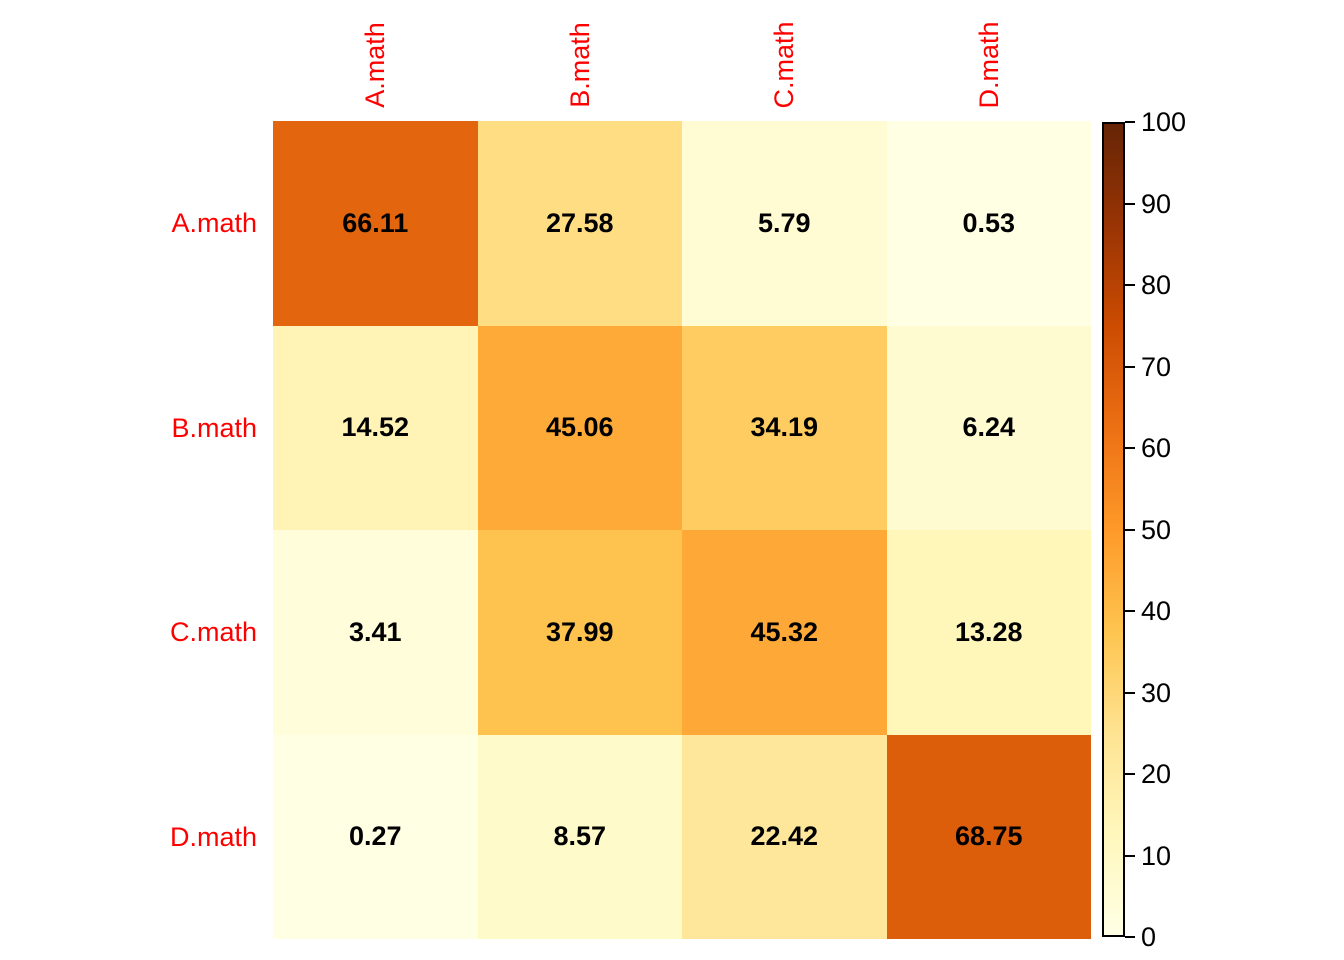  What do you see at coordinates (784, 65) in the screenshot?
I see `column-label-C.math: C.math` at bounding box center [784, 65].